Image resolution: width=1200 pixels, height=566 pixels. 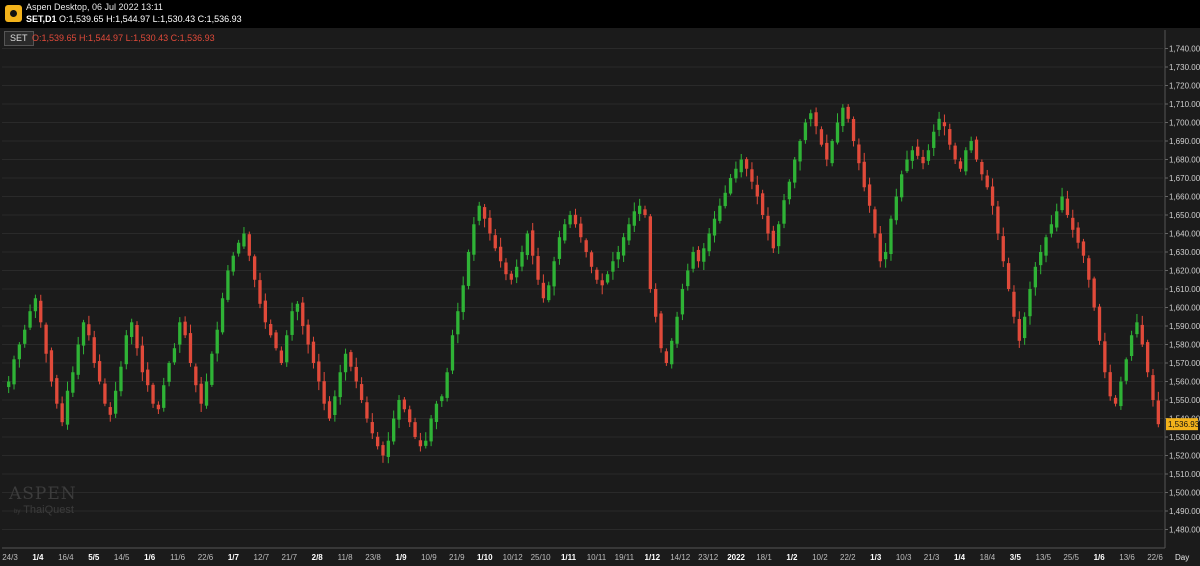 What do you see at coordinates (1184, 530) in the screenshot?
I see `price-tick-label: 1,480.00` at bounding box center [1184, 530].